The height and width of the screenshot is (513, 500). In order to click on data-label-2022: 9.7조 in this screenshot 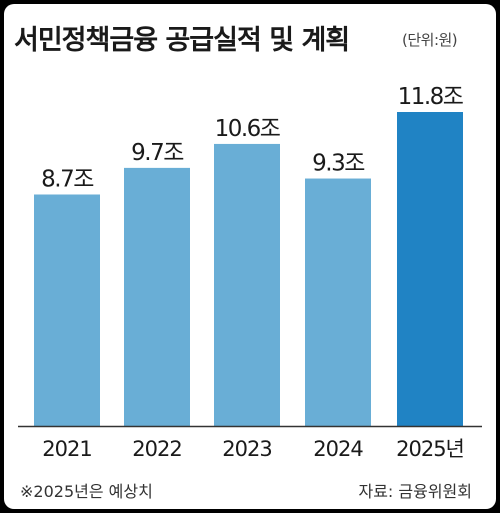, I will do `click(157, 153)`.